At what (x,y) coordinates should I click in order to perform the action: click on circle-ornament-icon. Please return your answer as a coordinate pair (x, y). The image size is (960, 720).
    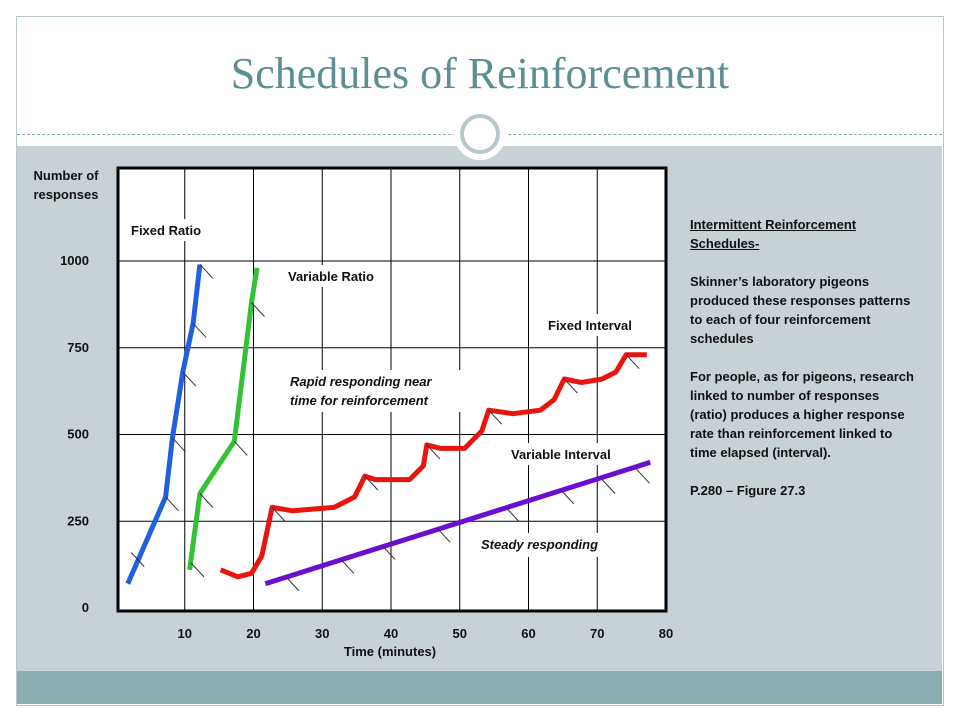
    Looking at the image, I should click on (480, 134).